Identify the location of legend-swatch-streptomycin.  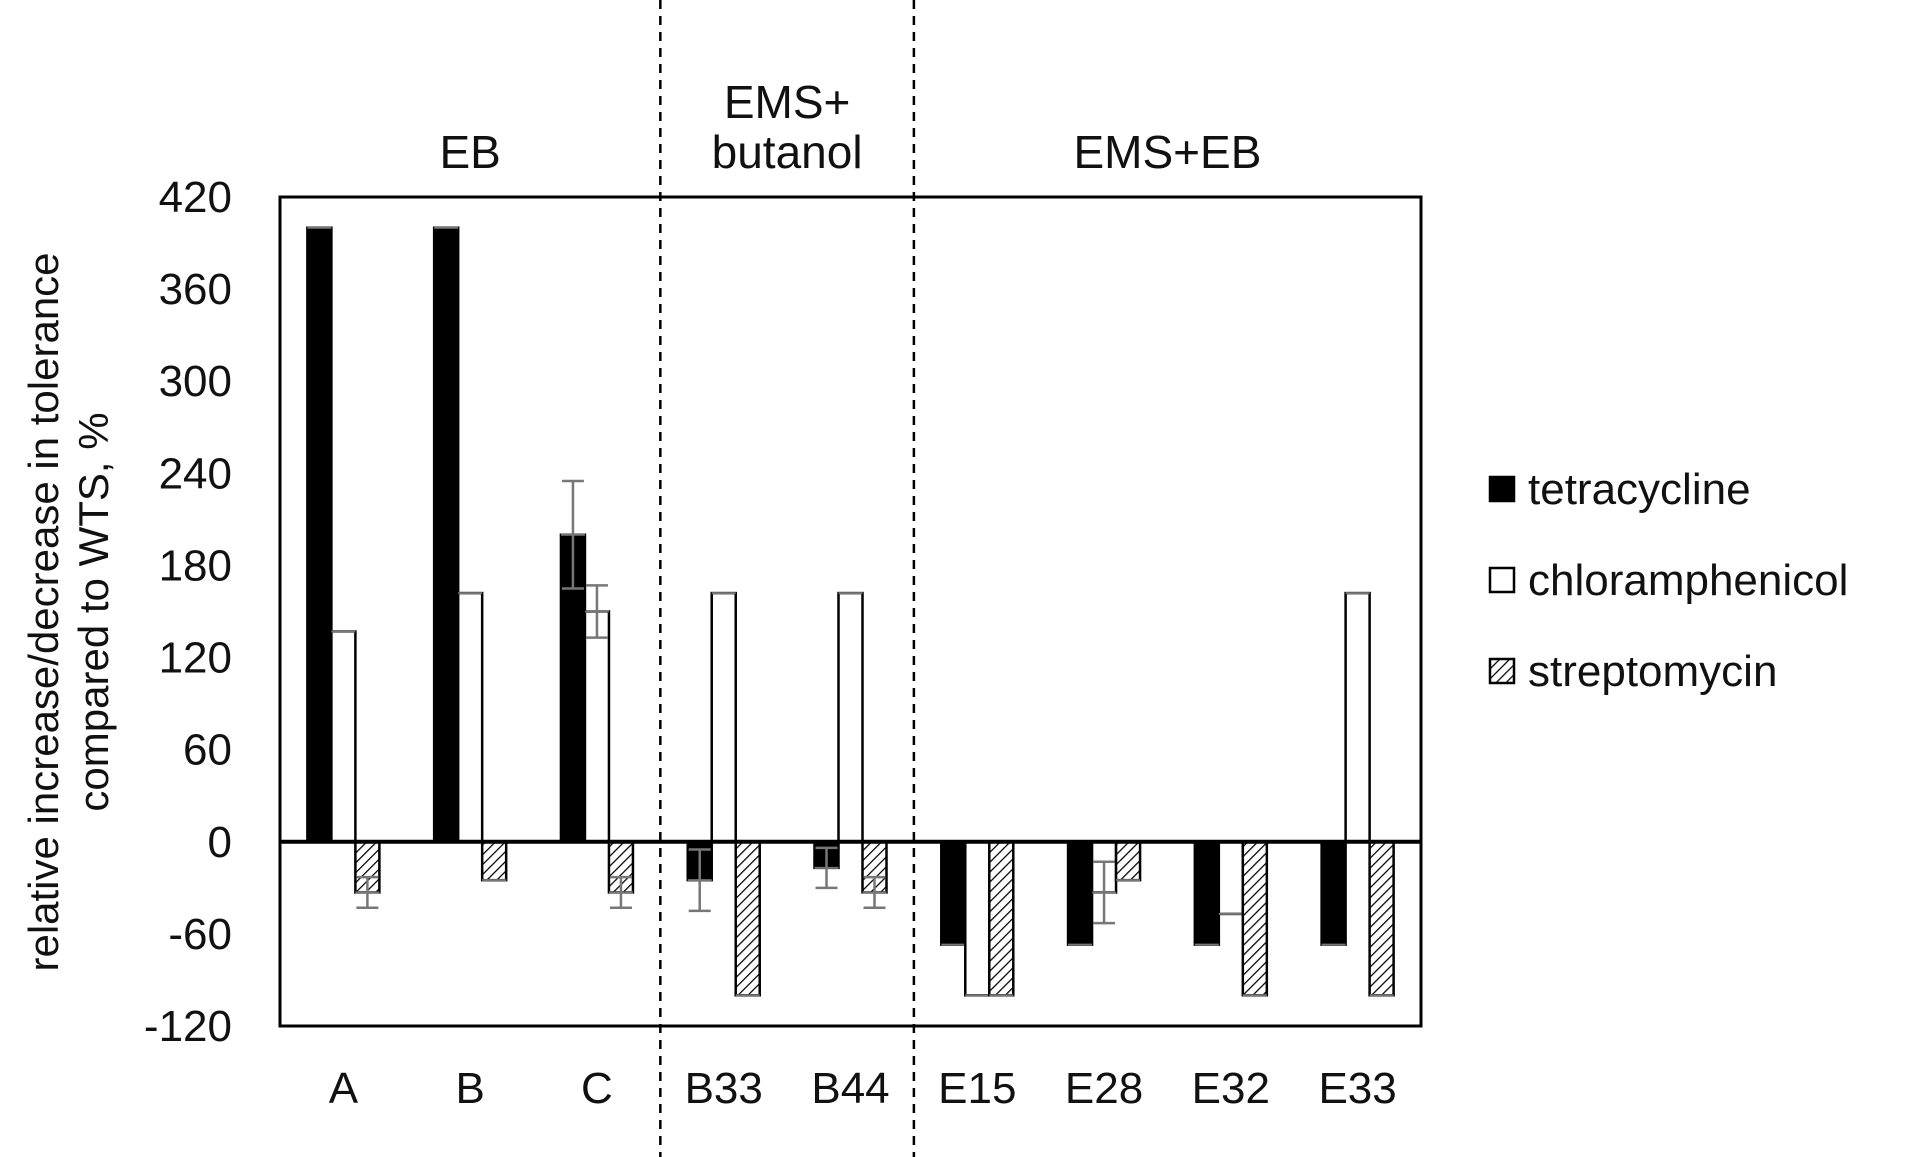
(1502, 671).